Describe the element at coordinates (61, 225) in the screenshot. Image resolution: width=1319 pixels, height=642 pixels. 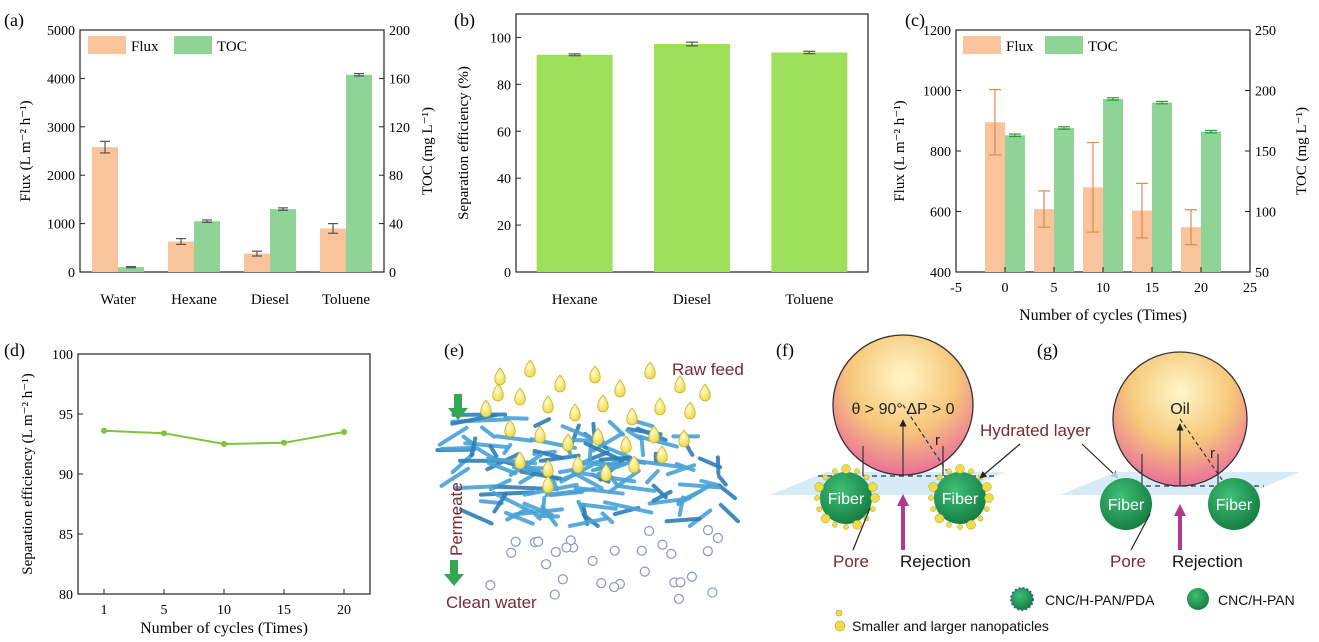
I see `y-tick-label: 1000` at that location.